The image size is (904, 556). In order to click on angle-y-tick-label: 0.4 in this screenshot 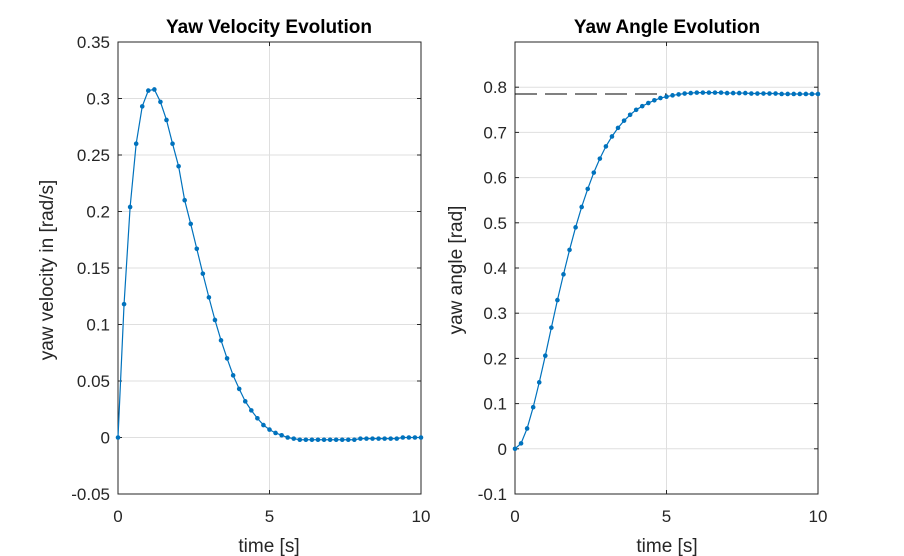, I will do `click(495, 268)`.